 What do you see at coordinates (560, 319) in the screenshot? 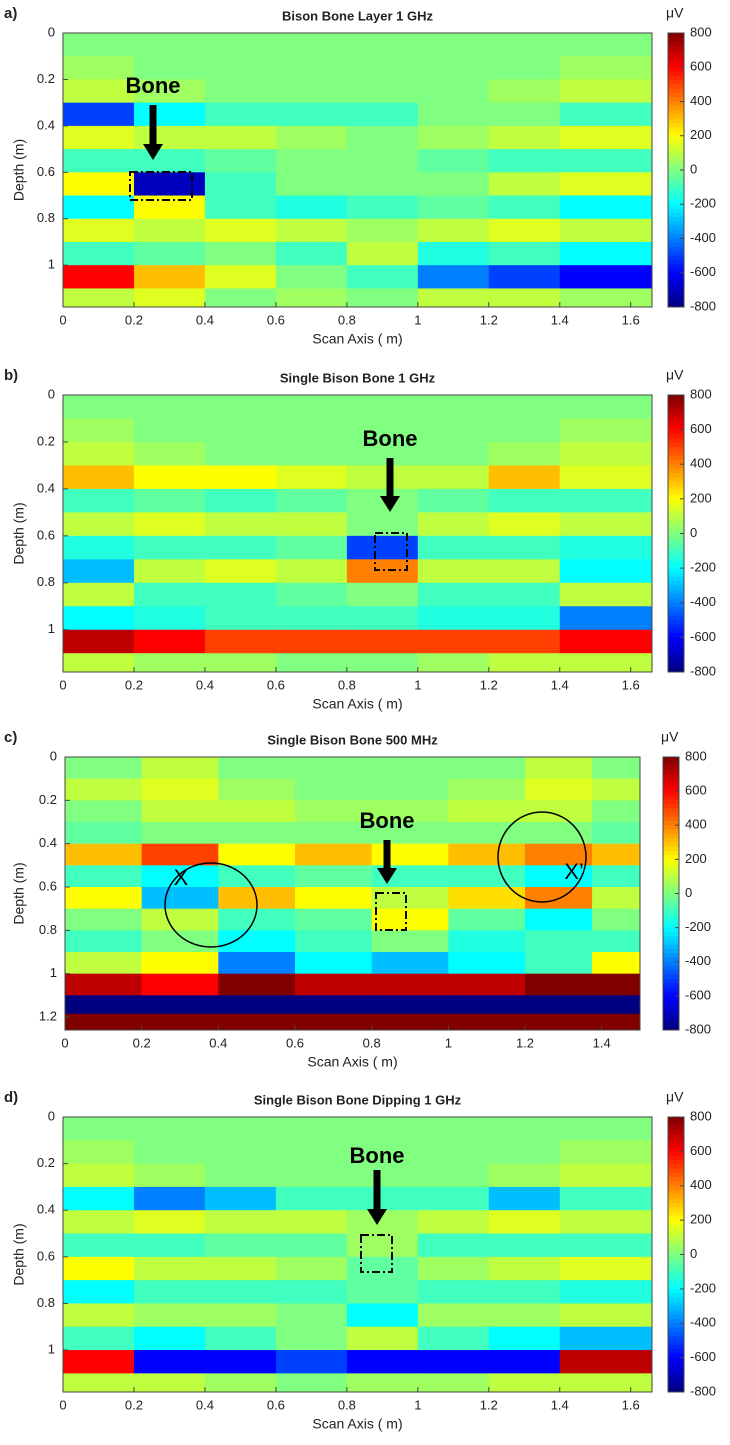
I see `x-tick-label: 1.4` at bounding box center [560, 319].